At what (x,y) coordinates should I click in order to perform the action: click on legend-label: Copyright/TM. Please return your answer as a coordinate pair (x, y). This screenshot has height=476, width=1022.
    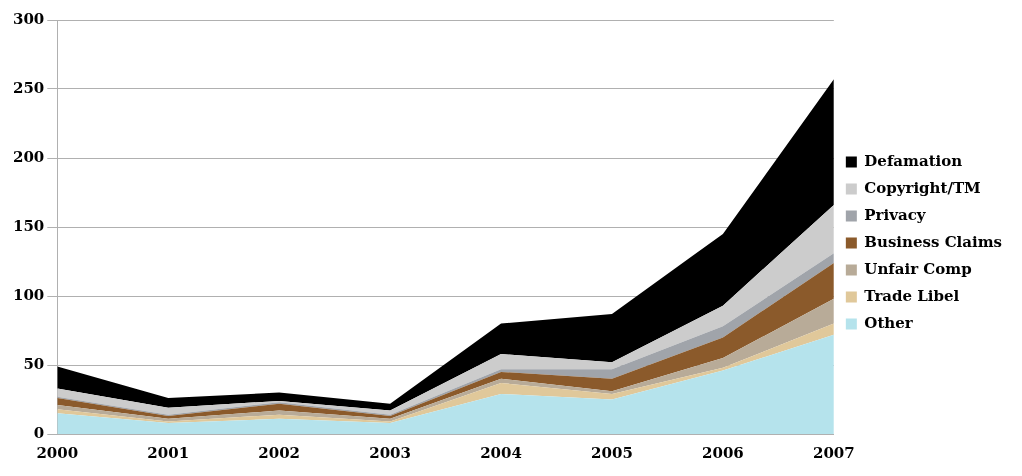
    Looking at the image, I should click on (922, 187).